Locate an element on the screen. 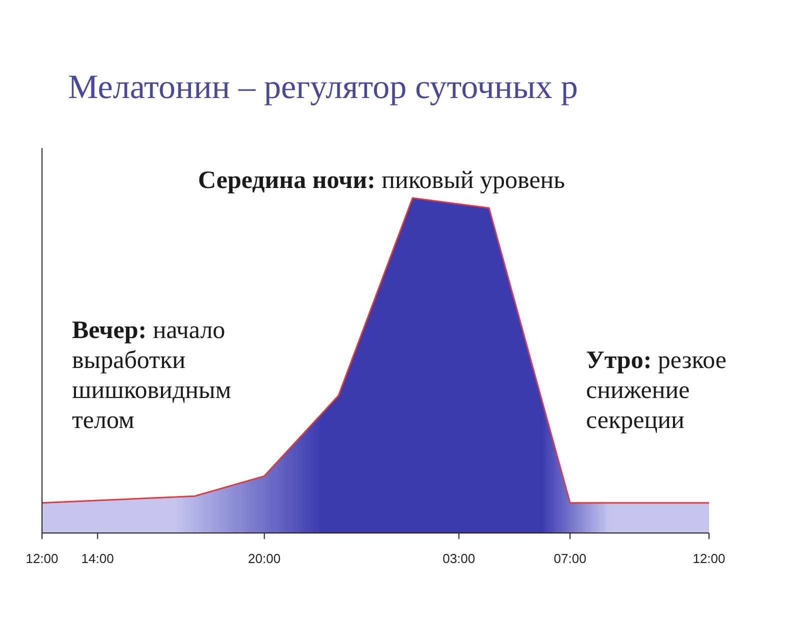 This screenshot has width=807, height=625. x-tick-label: 20:00 is located at coordinates (264, 558).